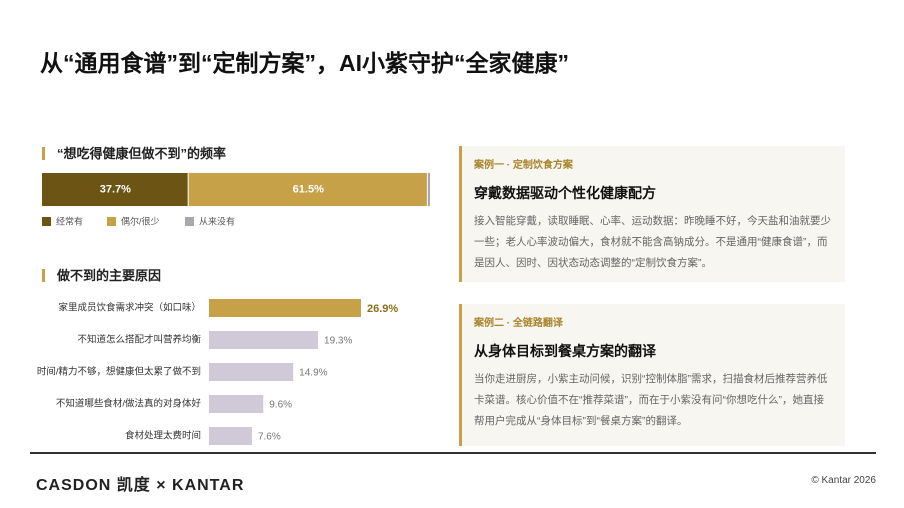  What do you see at coordinates (129, 308) in the screenshot?
I see `category-label: 家里成员饮食需求冲突（如口味）` at bounding box center [129, 308].